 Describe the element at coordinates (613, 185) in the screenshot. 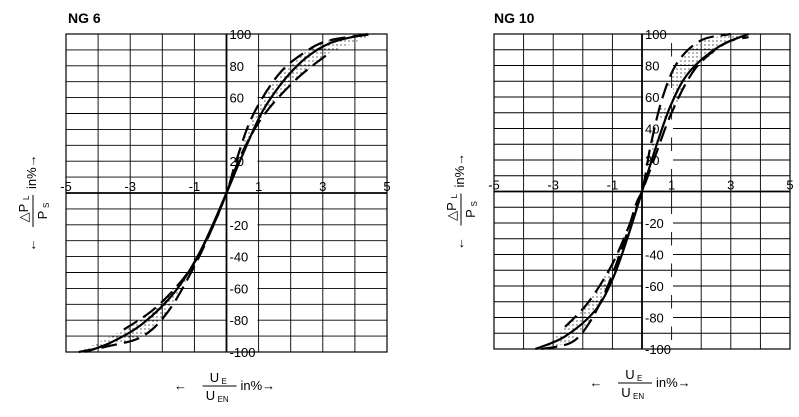

I see `chart-ng10-x-tick-label: -1` at that location.